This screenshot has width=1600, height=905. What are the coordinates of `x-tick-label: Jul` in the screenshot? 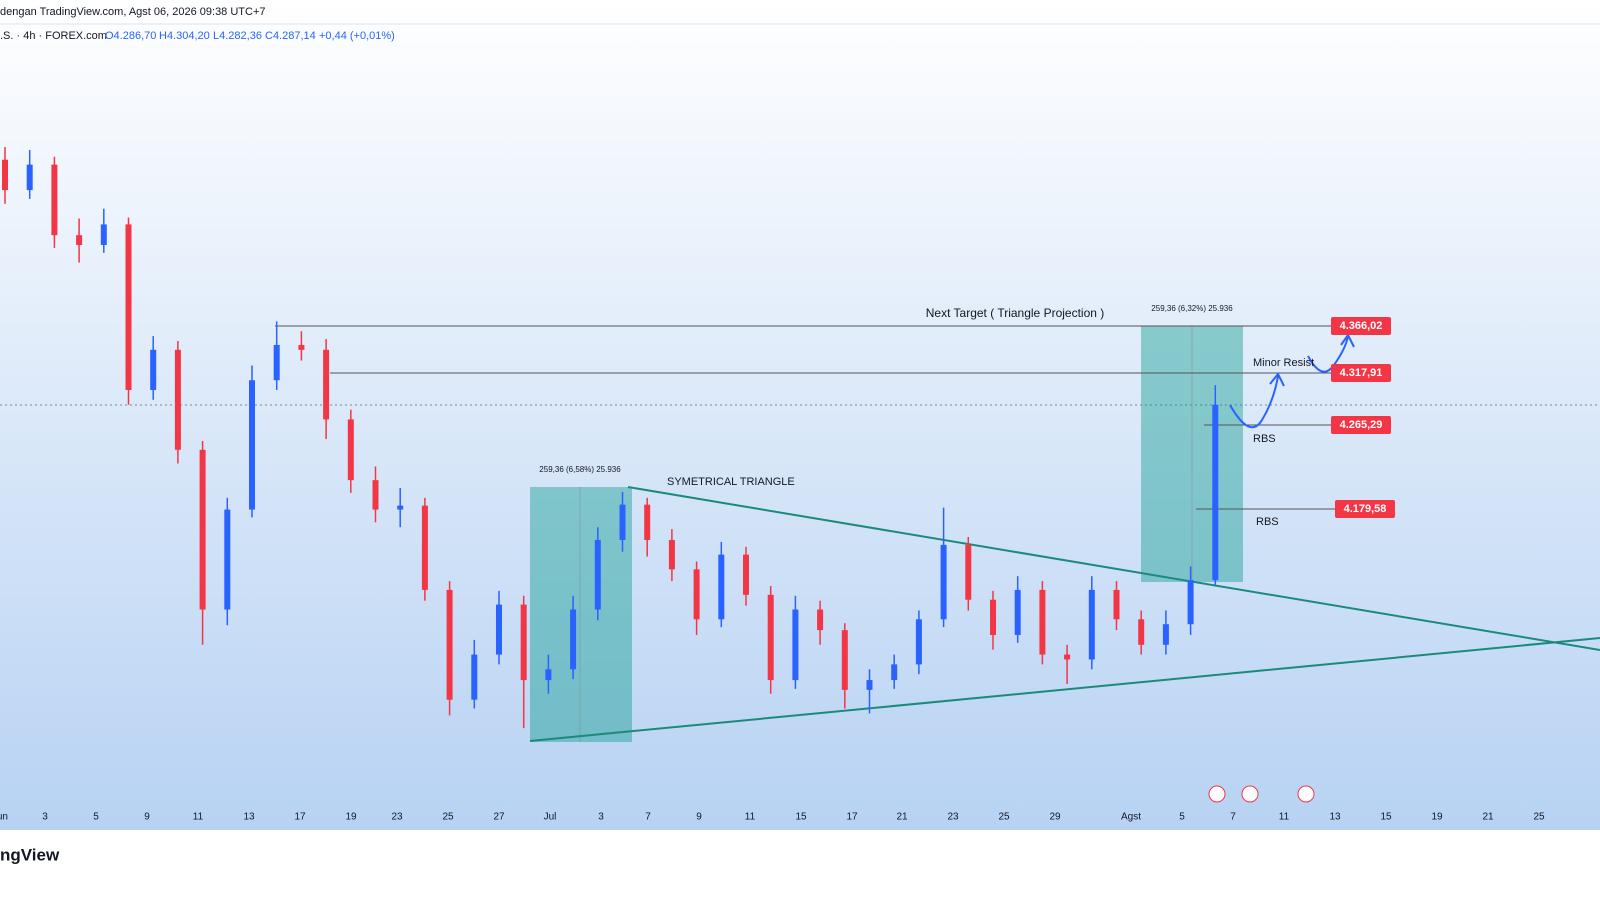 It's located at (550, 817).